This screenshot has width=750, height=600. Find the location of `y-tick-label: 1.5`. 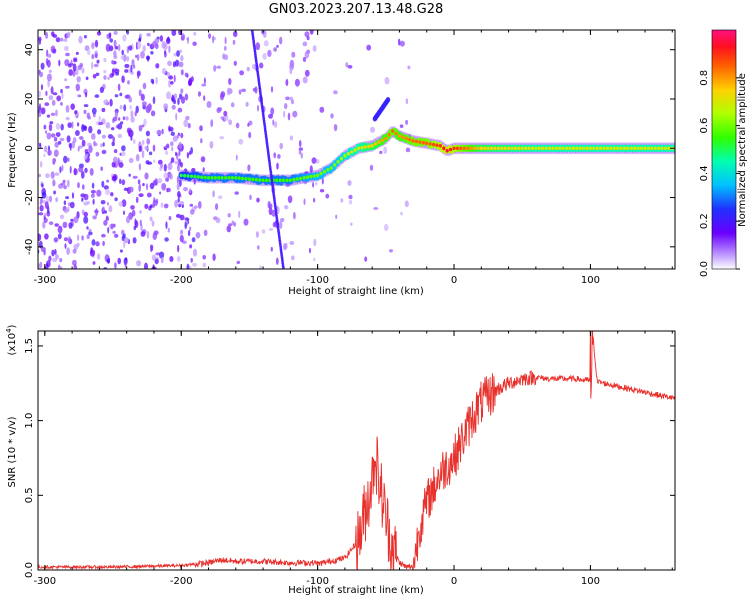

y-tick-label: 1.5 is located at coordinates (29, 346).